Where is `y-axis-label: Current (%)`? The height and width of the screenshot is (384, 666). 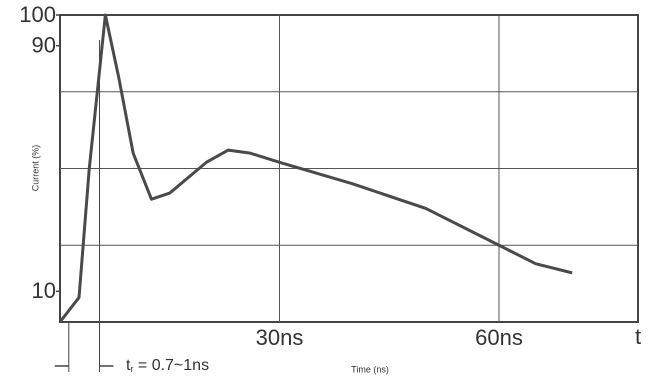
y-axis-label: Current (%) is located at coordinates (35, 168).